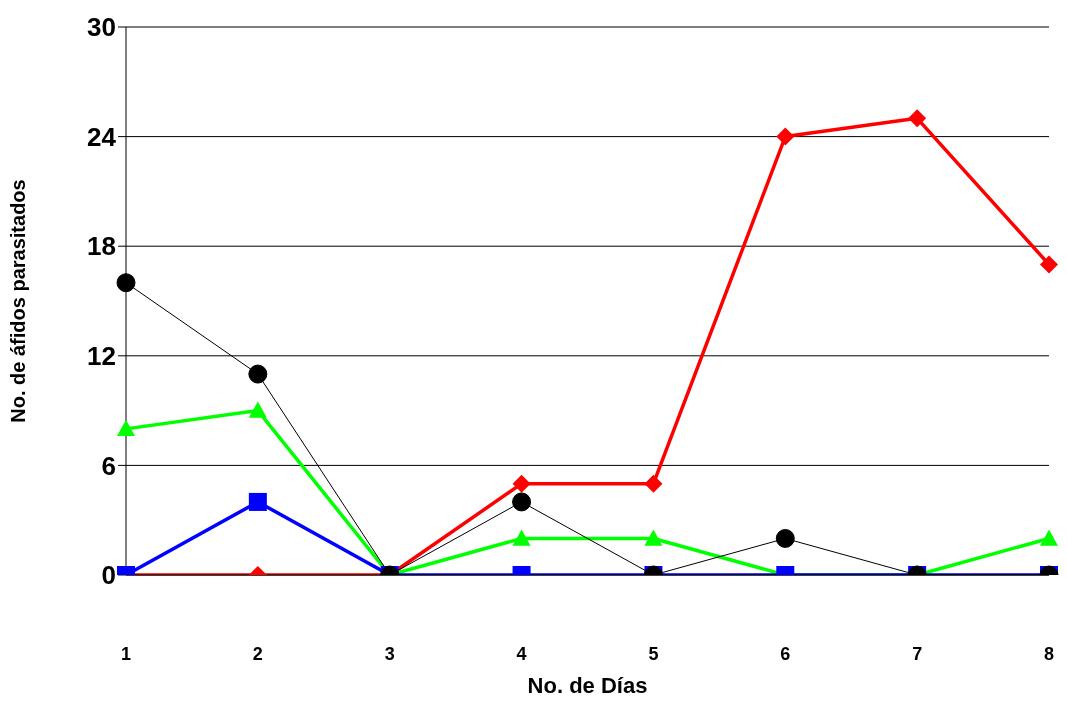 The height and width of the screenshot is (713, 1067). What do you see at coordinates (587, 685) in the screenshot?
I see `x-axis-title: No. de Días` at bounding box center [587, 685].